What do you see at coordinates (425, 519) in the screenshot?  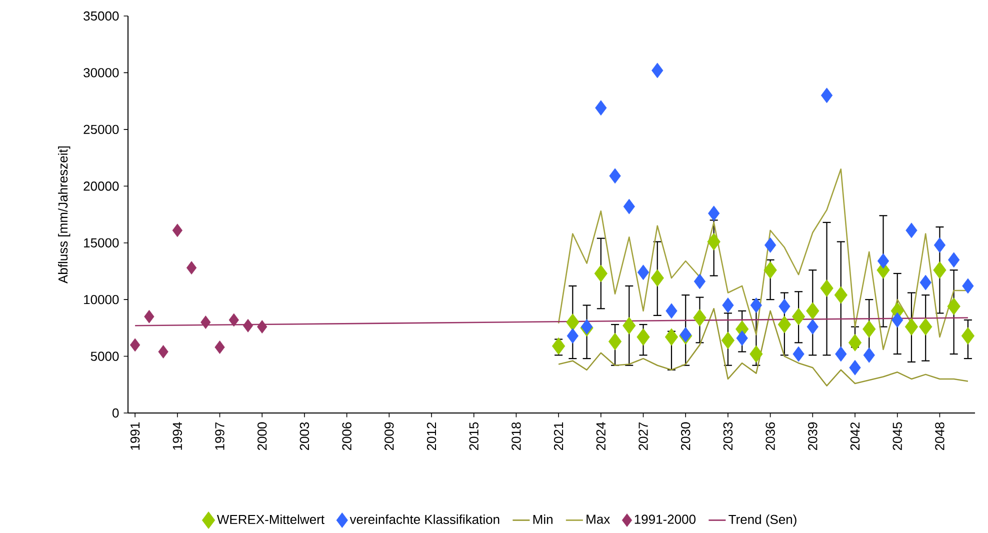 I see `legend-label: vereinfachte Klassifikation` at bounding box center [425, 519].